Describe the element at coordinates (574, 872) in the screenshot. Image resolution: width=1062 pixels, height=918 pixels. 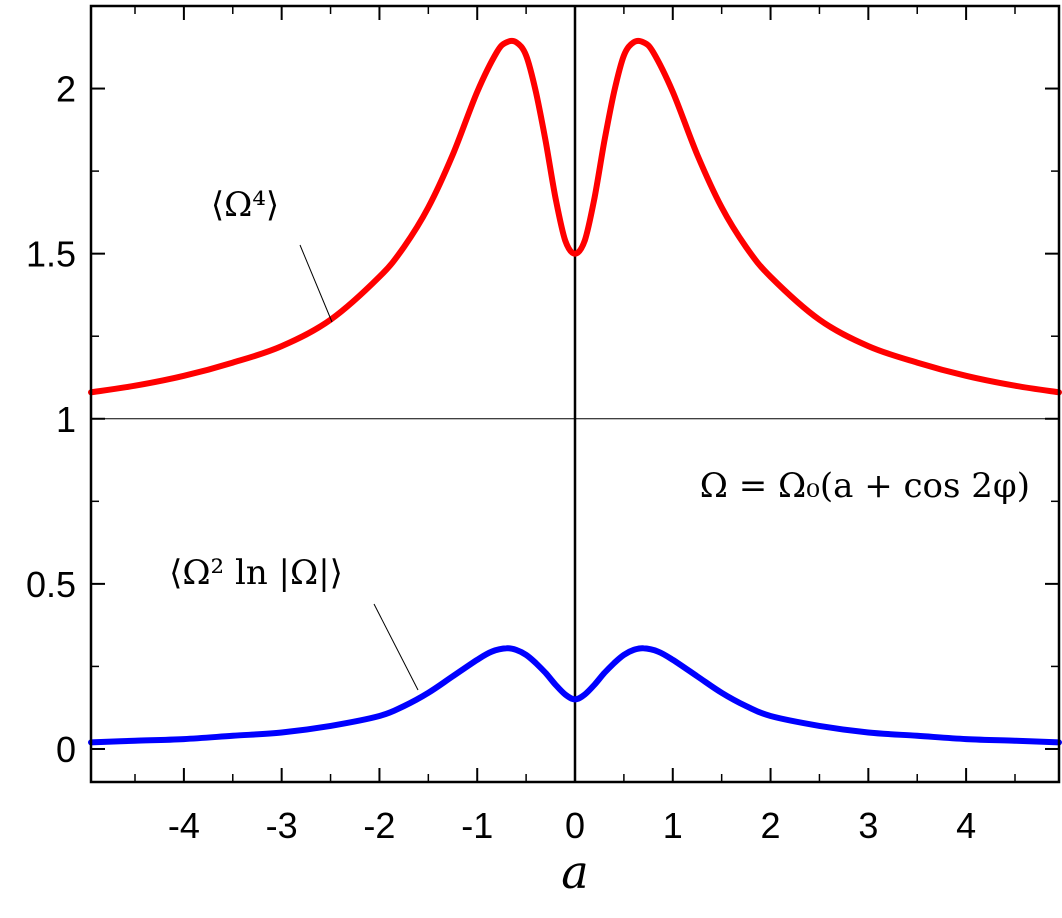
I see `x-axis-label: a` at that location.